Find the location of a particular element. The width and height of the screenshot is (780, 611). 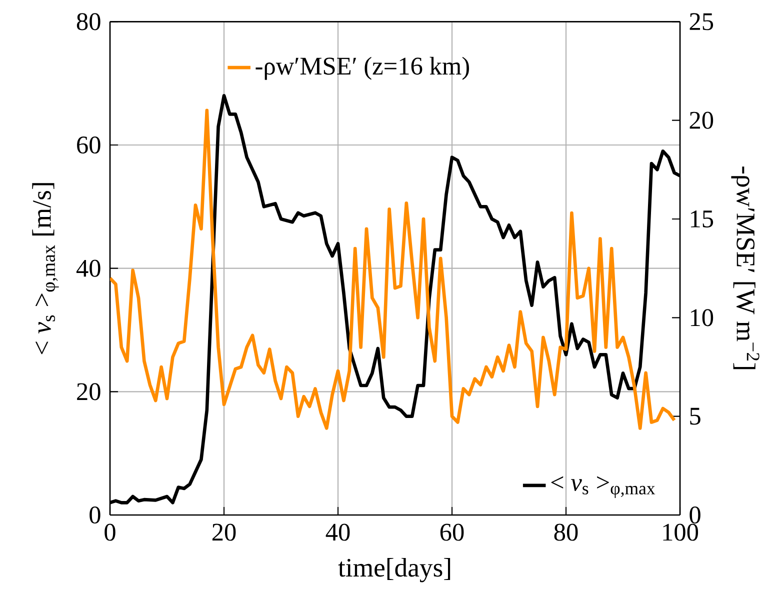

y2-tick-label: 0 is located at coordinates (695, 515).